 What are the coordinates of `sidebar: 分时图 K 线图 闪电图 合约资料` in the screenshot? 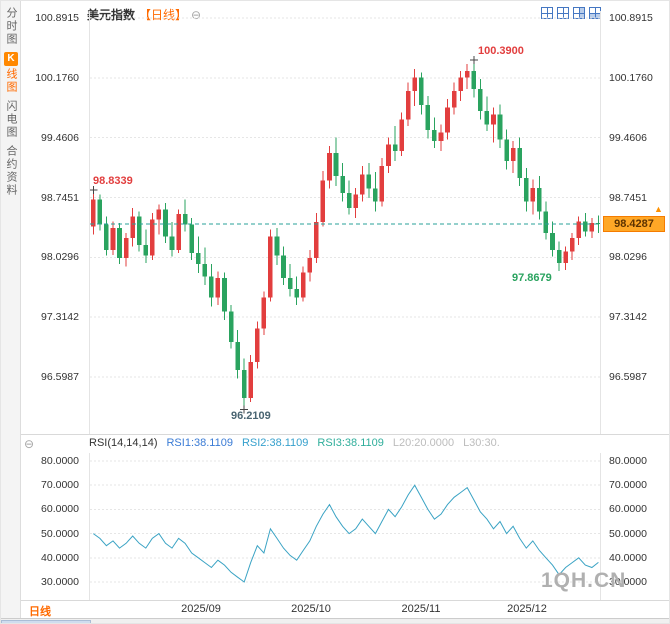 It's located at (11, 312).